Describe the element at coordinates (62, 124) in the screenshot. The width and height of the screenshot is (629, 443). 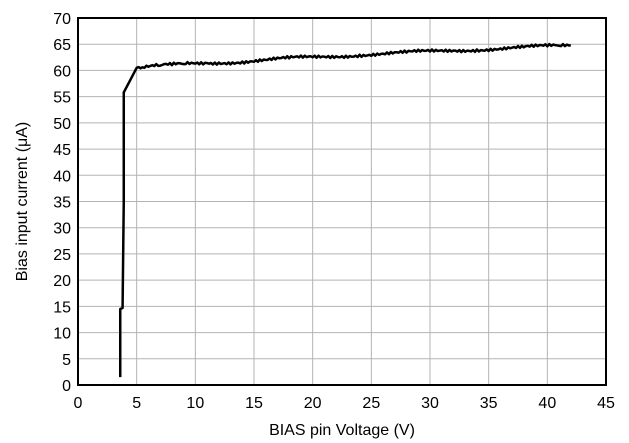
I see `y-tick-label: 50` at that location.